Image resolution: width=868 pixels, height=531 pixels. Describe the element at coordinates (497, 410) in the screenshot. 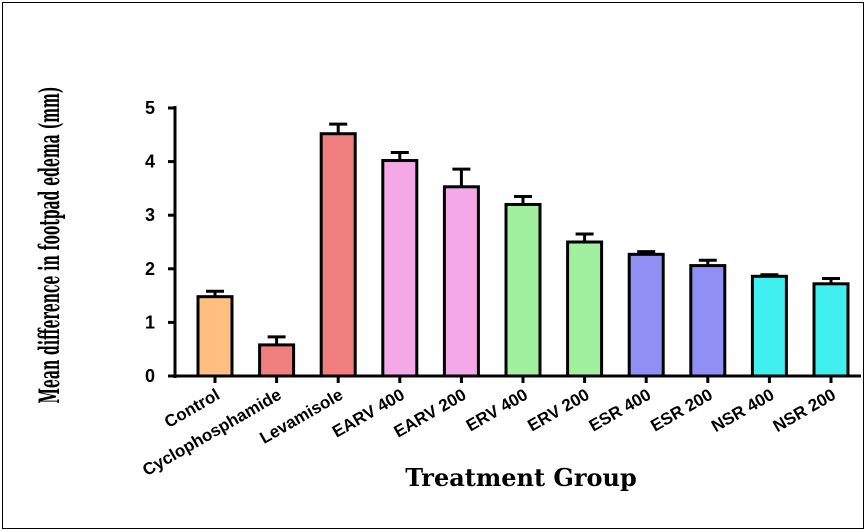

I see `x-tick-label: ERV 400` at that location.